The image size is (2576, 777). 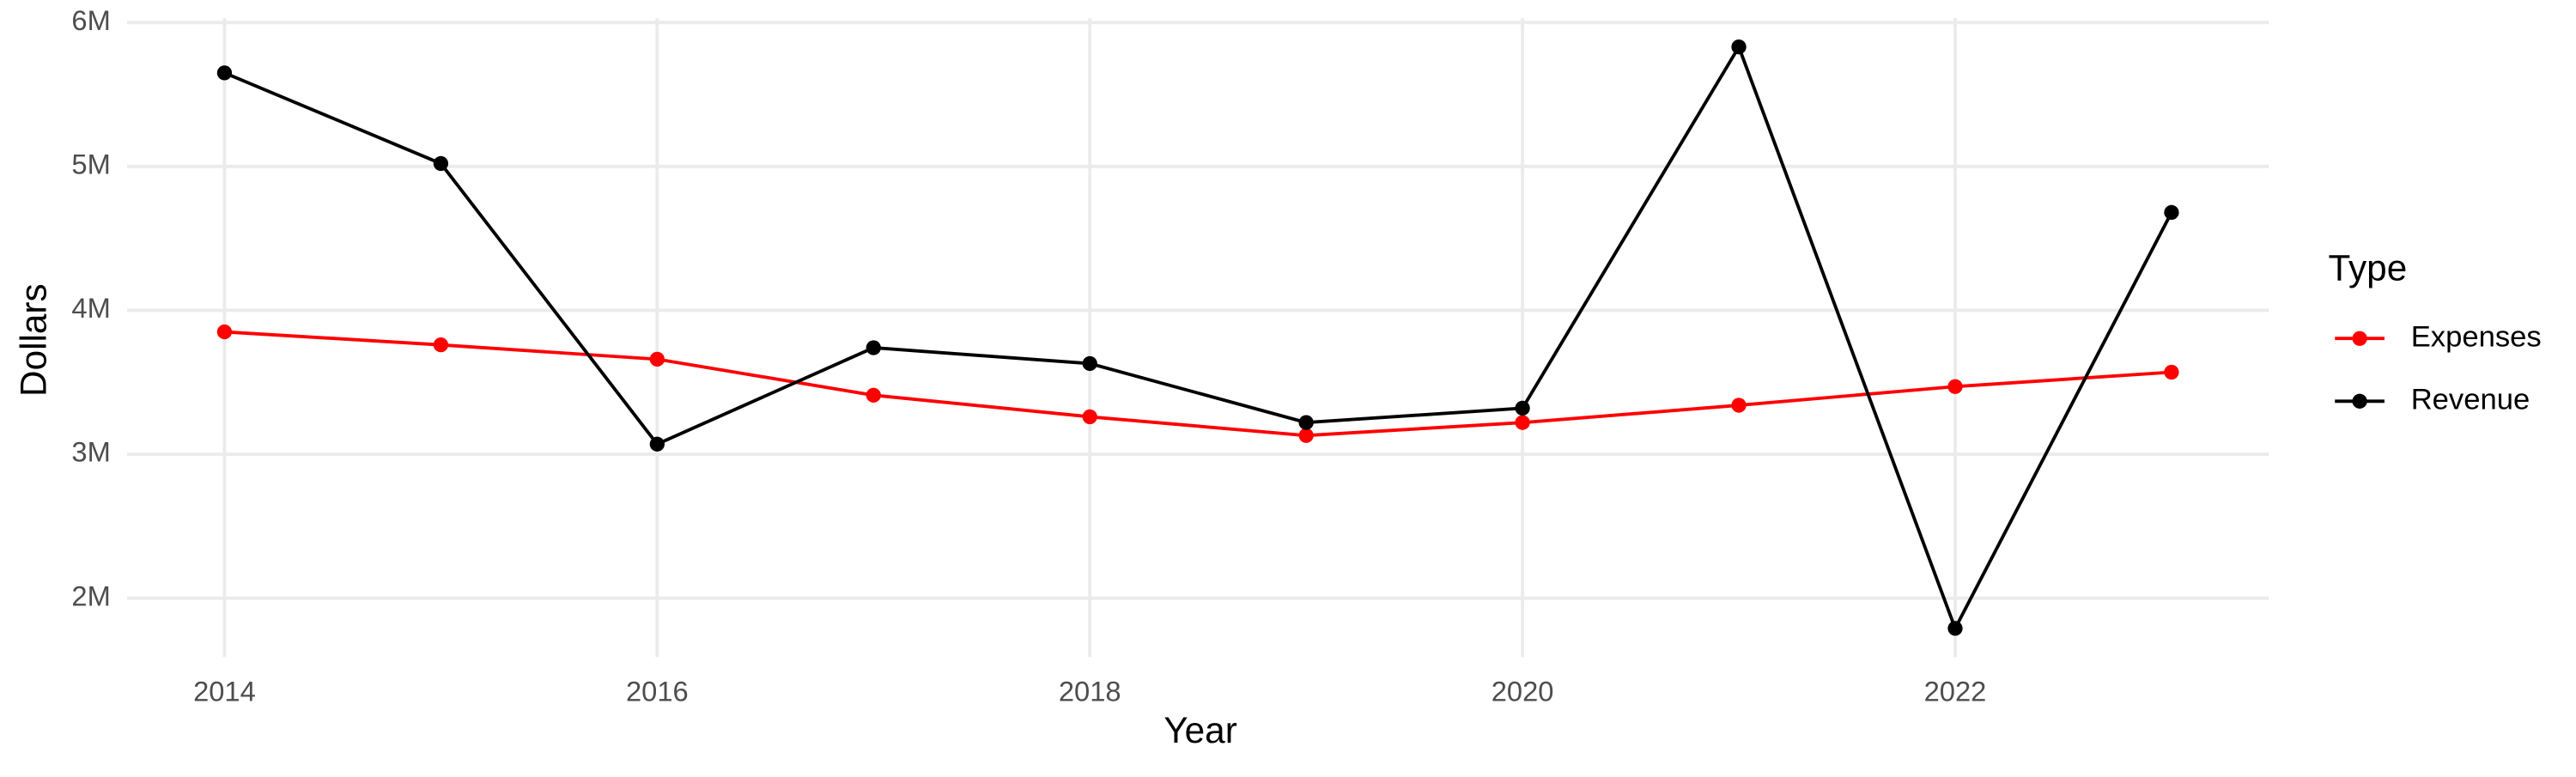 I want to click on y-tick-label: 5M, so click(x=90, y=163).